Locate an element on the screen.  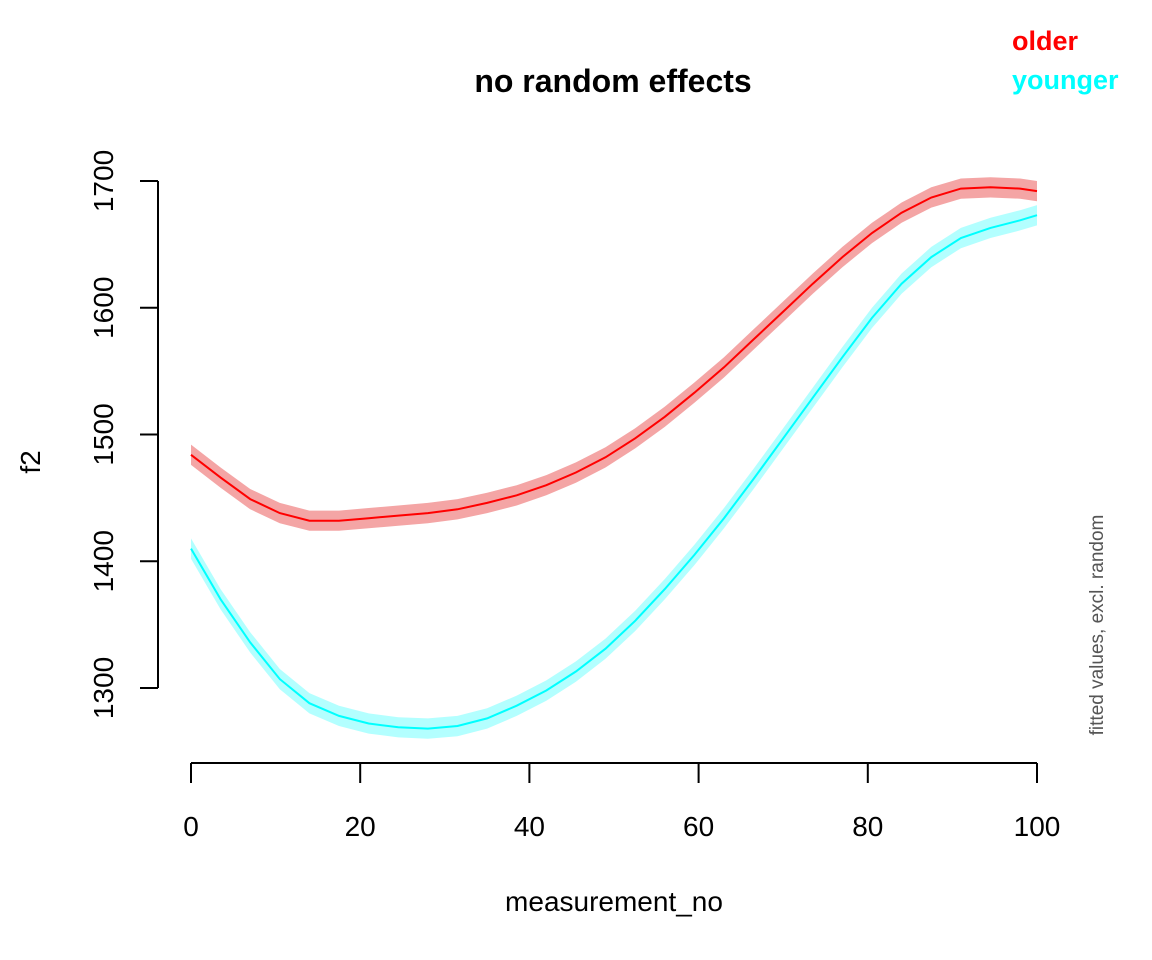
y-tick-label: 1300 is located at coordinates (103, 688).